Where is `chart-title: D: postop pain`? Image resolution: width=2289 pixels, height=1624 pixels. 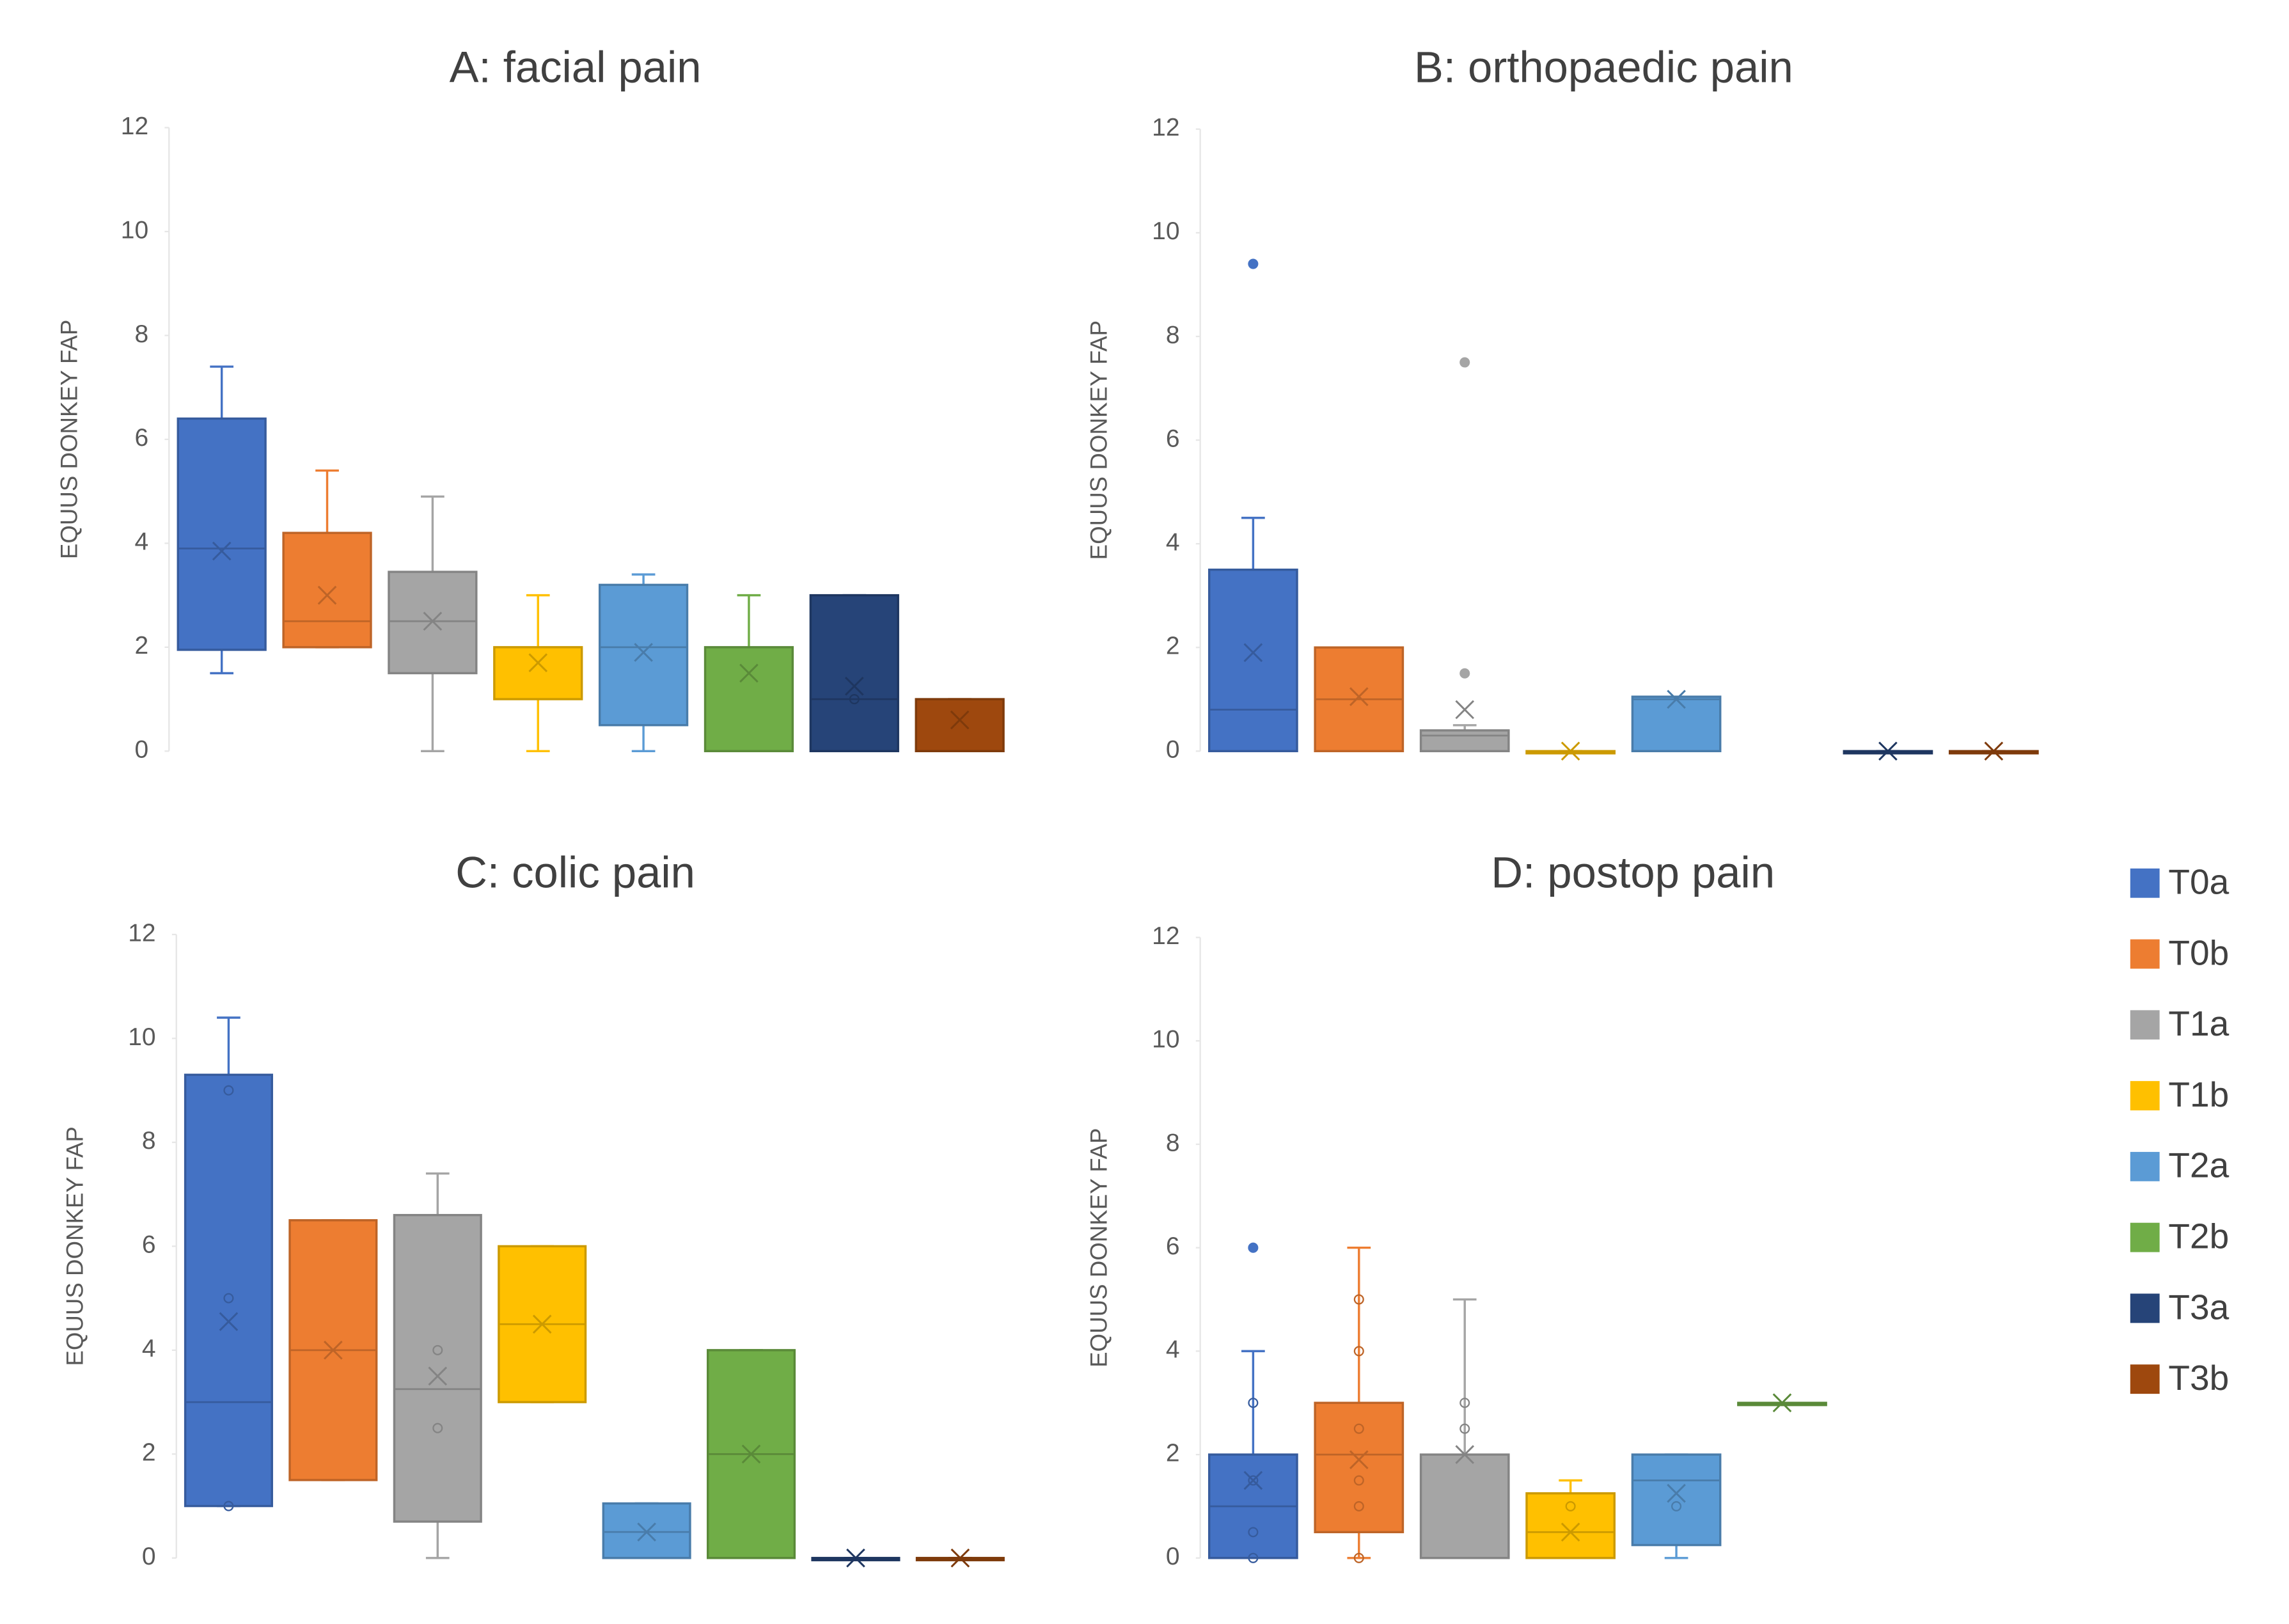 chart-title: D: postop pain is located at coordinates (1633, 872).